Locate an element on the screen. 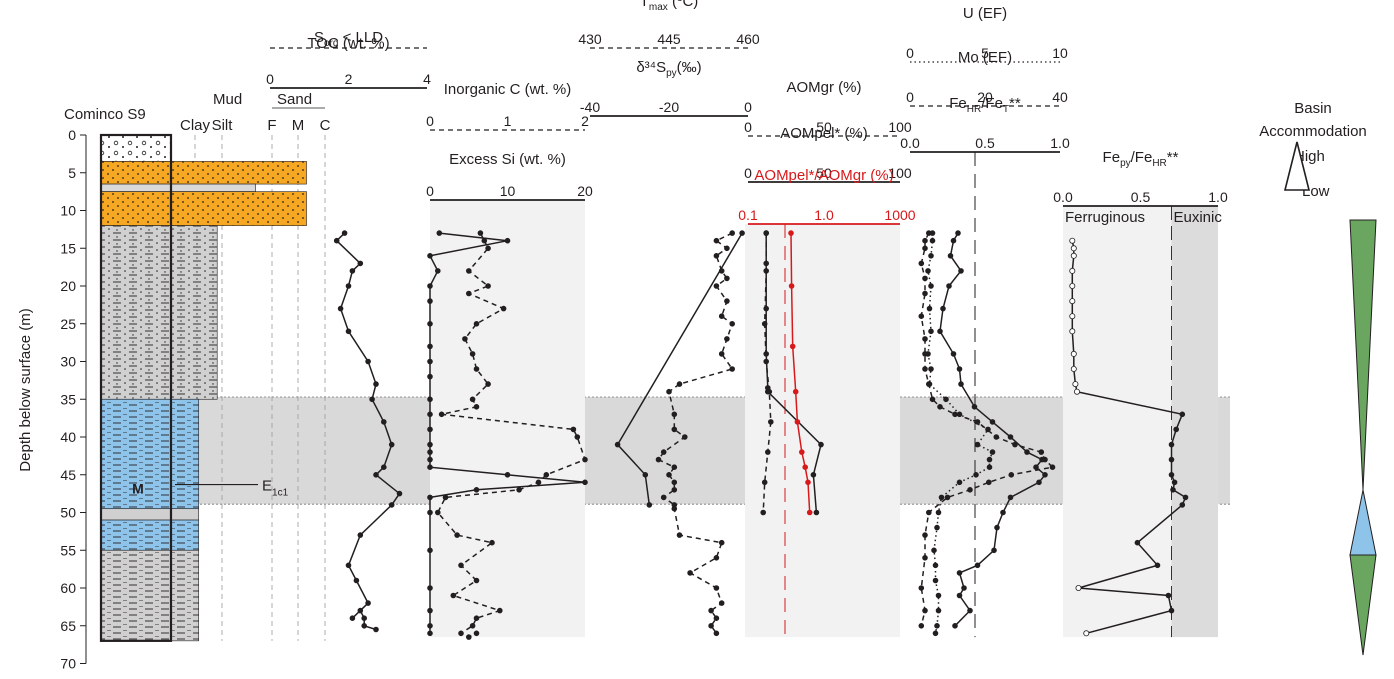 The image size is (1394, 679). annotation-sub: 1c1 is located at coordinates (280, 493).